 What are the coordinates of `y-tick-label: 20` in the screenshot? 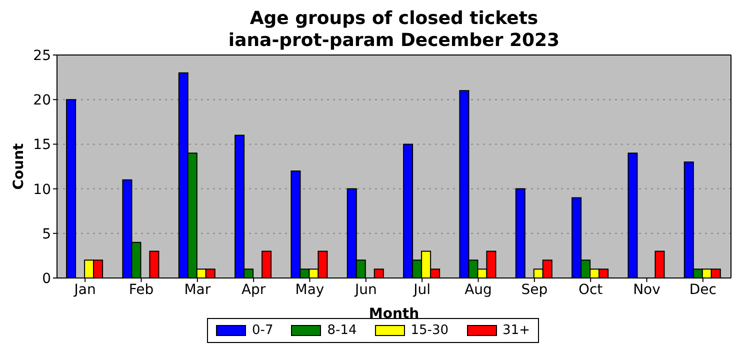 It's located at (42, 100).